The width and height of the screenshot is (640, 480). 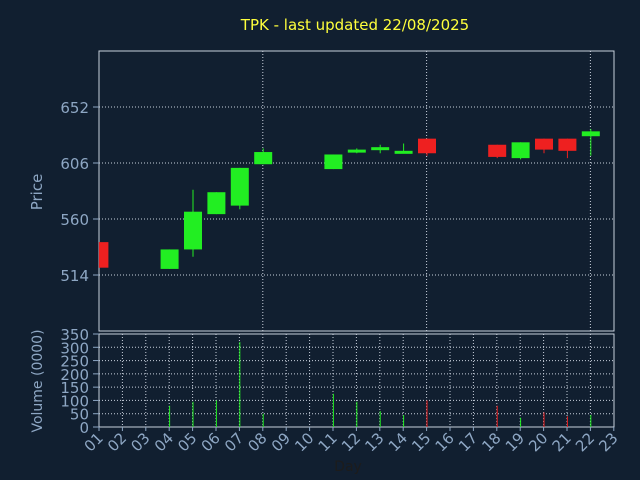 I want to click on x-tick-label: 02, so click(x=117, y=442).